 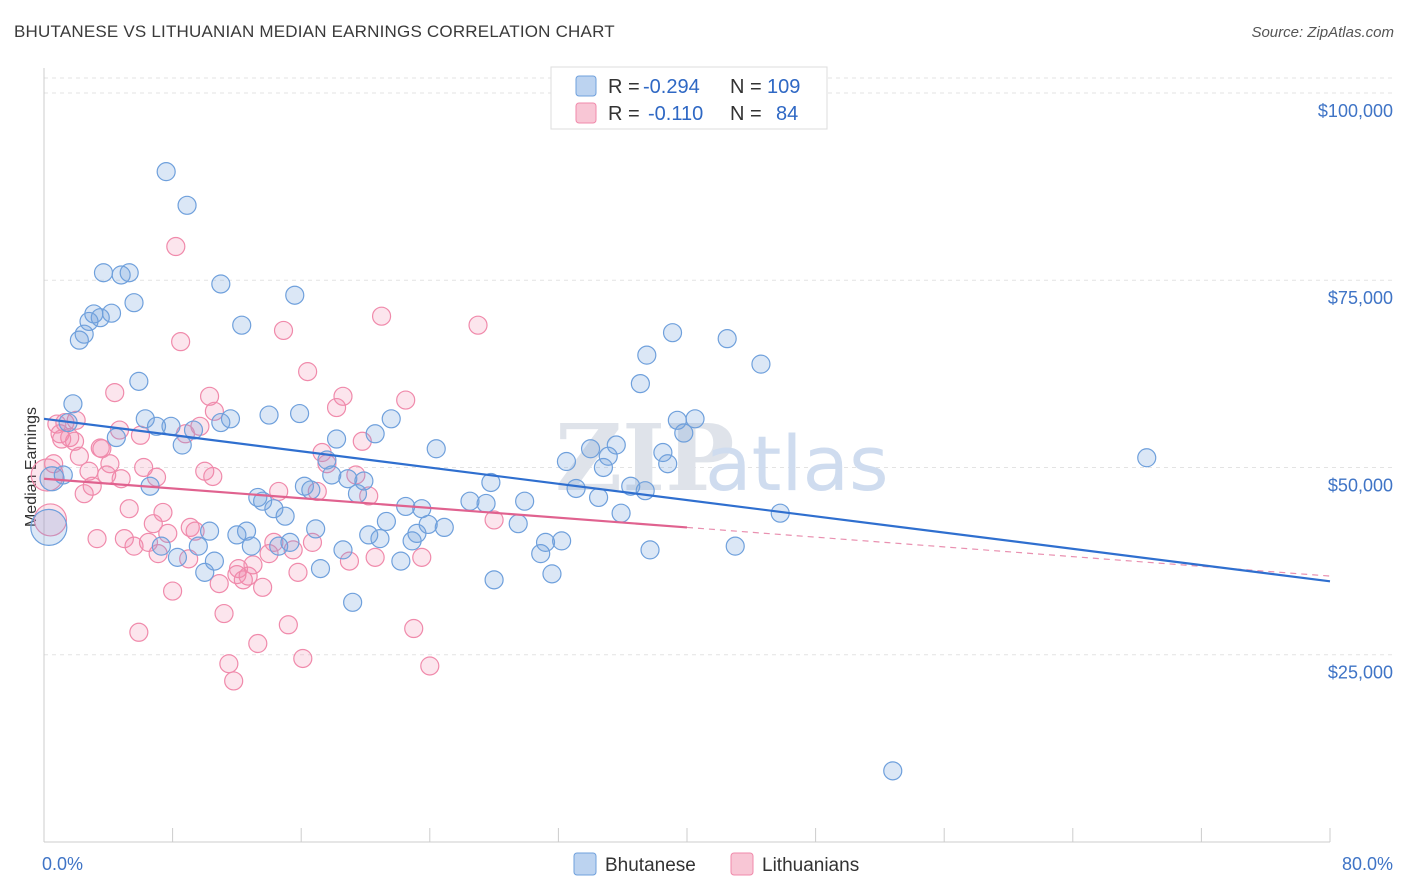 I want to click on x-tick-label: 0.0%, so click(x=62, y=864).